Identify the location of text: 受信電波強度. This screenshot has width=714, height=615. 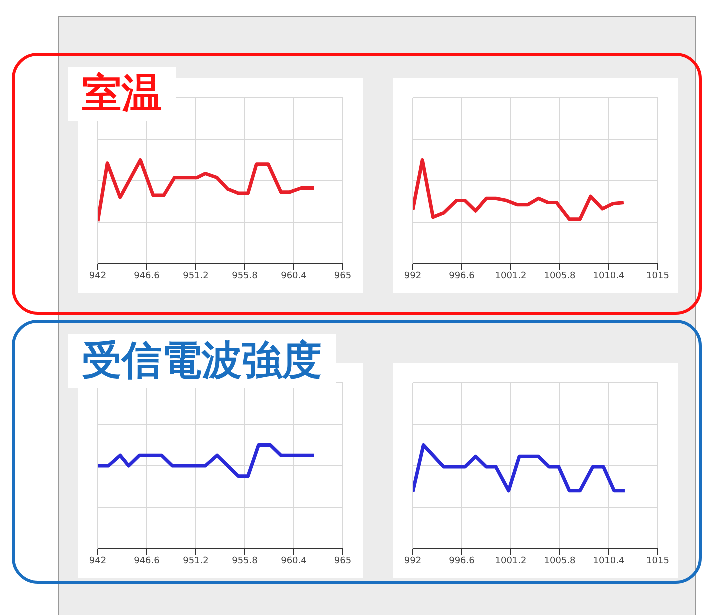
(202, 361).